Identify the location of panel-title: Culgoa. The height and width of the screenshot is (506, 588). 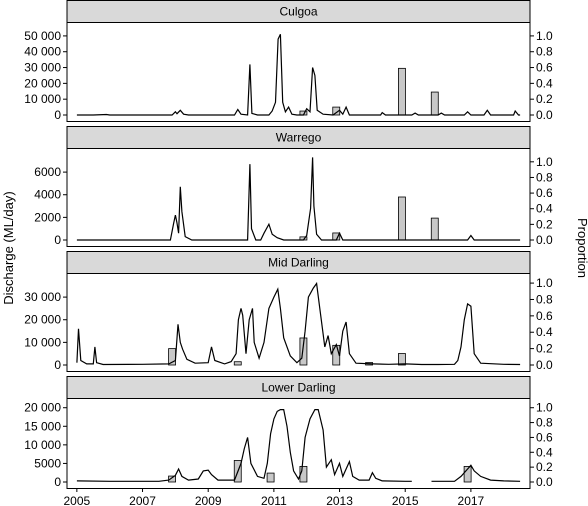
(298, 12).